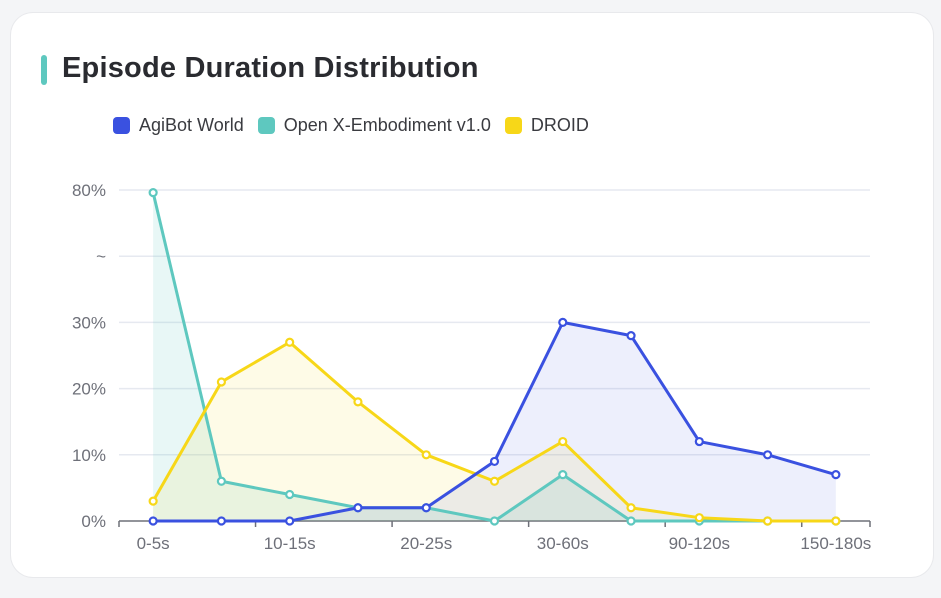 This screenshot has height=598, width=941. Describe the element at coordinates (101, 256) in the screenshot. I see `y-tick-label: ~` at that location.